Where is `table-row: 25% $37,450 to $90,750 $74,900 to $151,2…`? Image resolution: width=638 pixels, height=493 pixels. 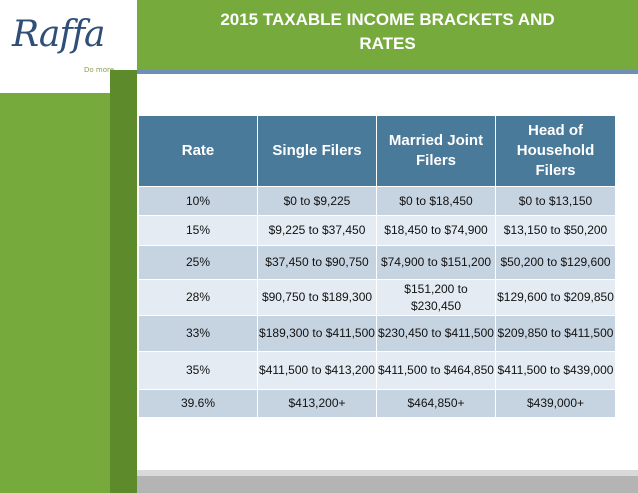
table-row: 25% $37,450 to $90,750 $74,900 to $151,2… is located at coordinates (377, 262).